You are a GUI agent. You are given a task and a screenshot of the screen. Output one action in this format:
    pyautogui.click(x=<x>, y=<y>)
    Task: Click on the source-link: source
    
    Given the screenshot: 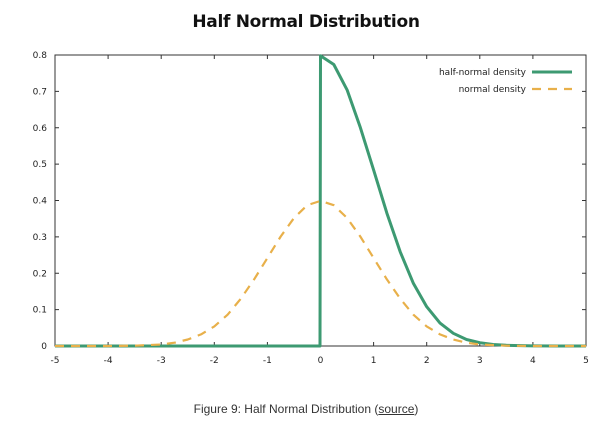 What is the action you would take?
    pyautogui.click(x=396, y=409)
    